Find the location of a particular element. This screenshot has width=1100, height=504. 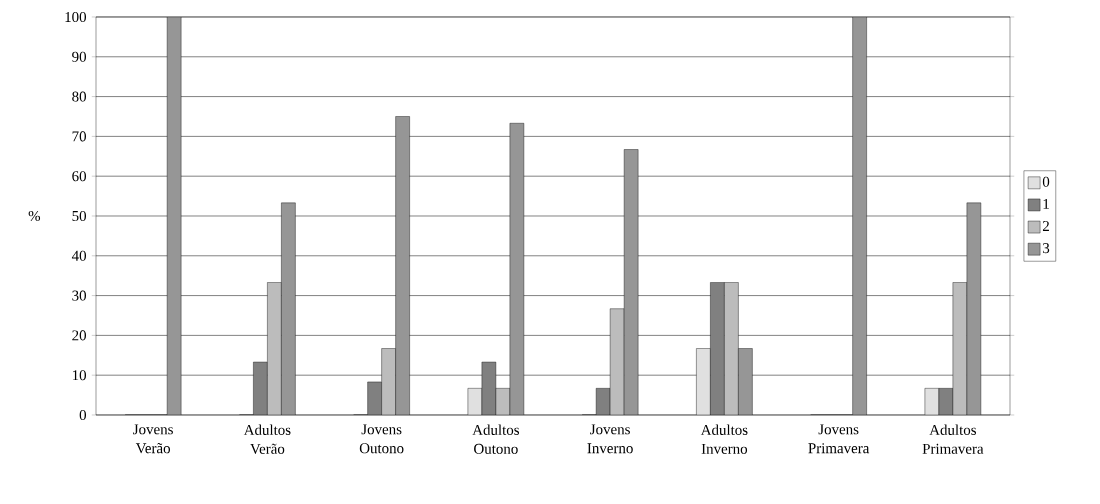

y-tick-label: 50 is located at coordinates (79, 216).